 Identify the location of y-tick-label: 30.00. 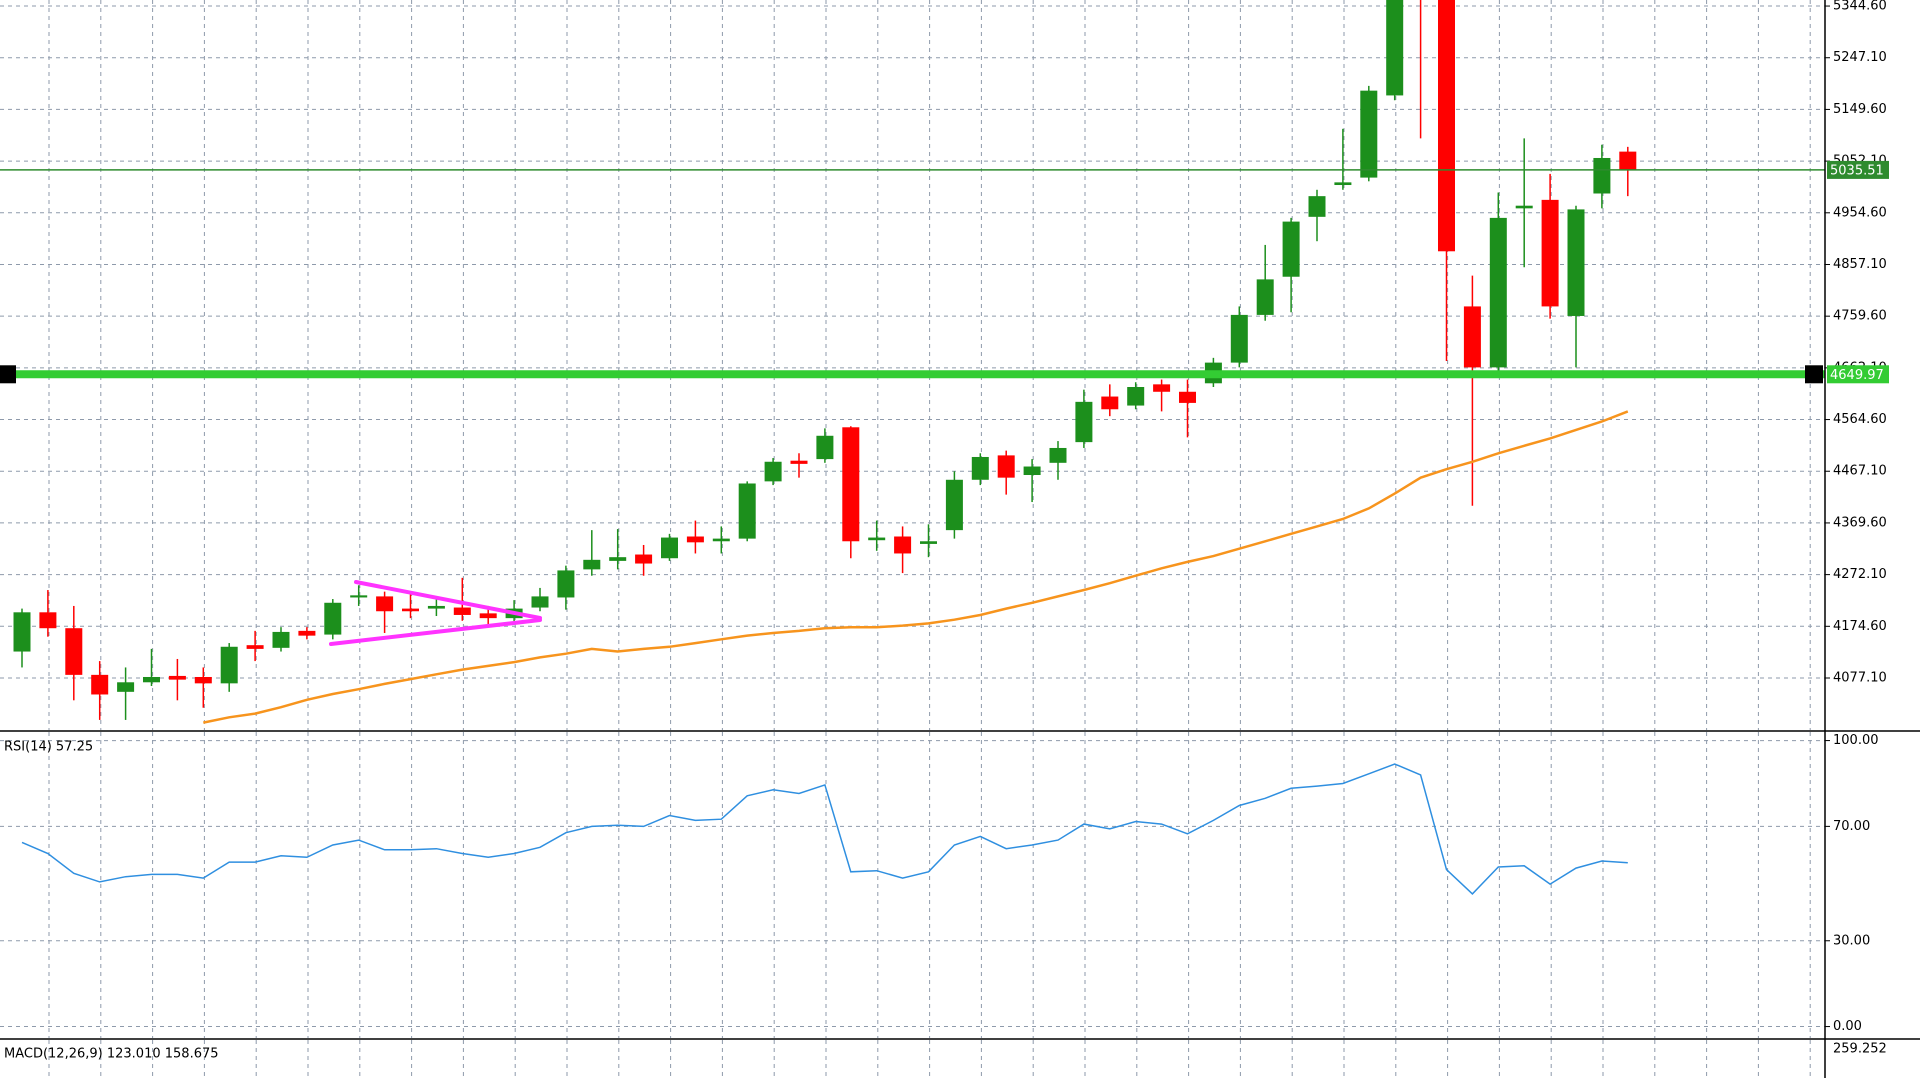
(1851, 940).